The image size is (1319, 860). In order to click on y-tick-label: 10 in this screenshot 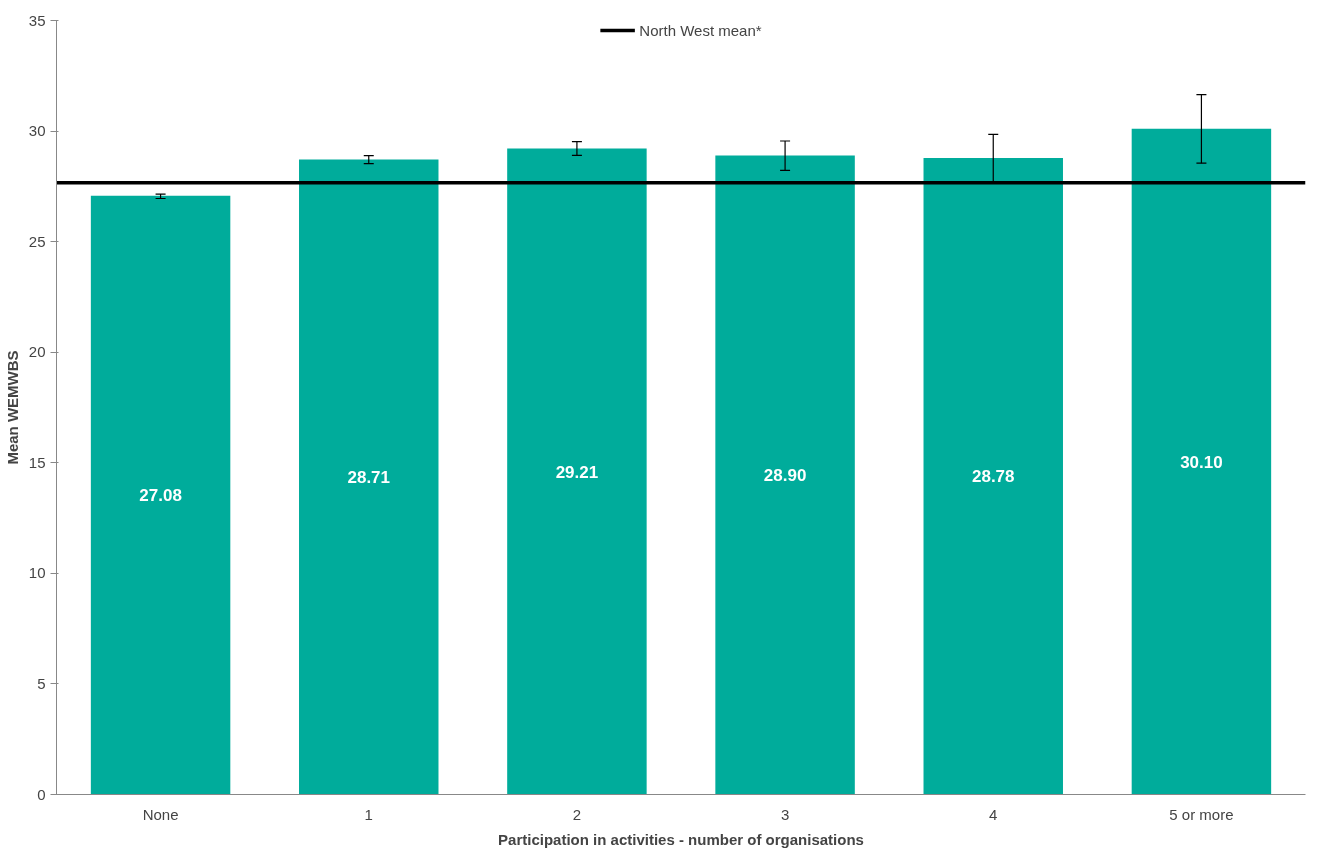, I will do `click(37, 573)`.